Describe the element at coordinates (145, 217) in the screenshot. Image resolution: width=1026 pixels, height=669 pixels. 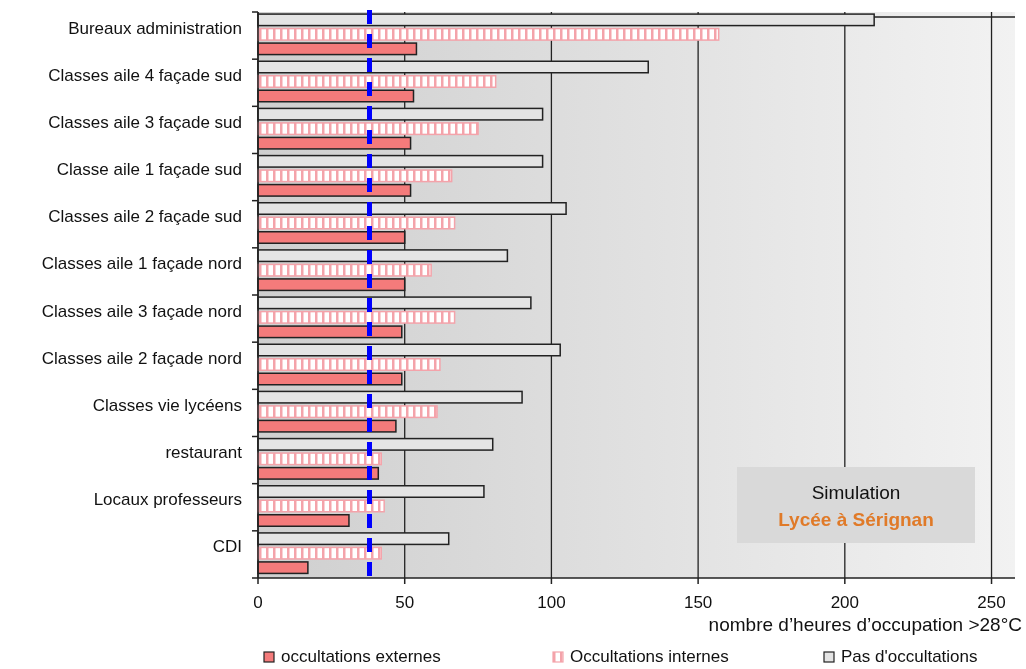
I see `y-tick-label: Classes aile 2 façade sud` at that location.